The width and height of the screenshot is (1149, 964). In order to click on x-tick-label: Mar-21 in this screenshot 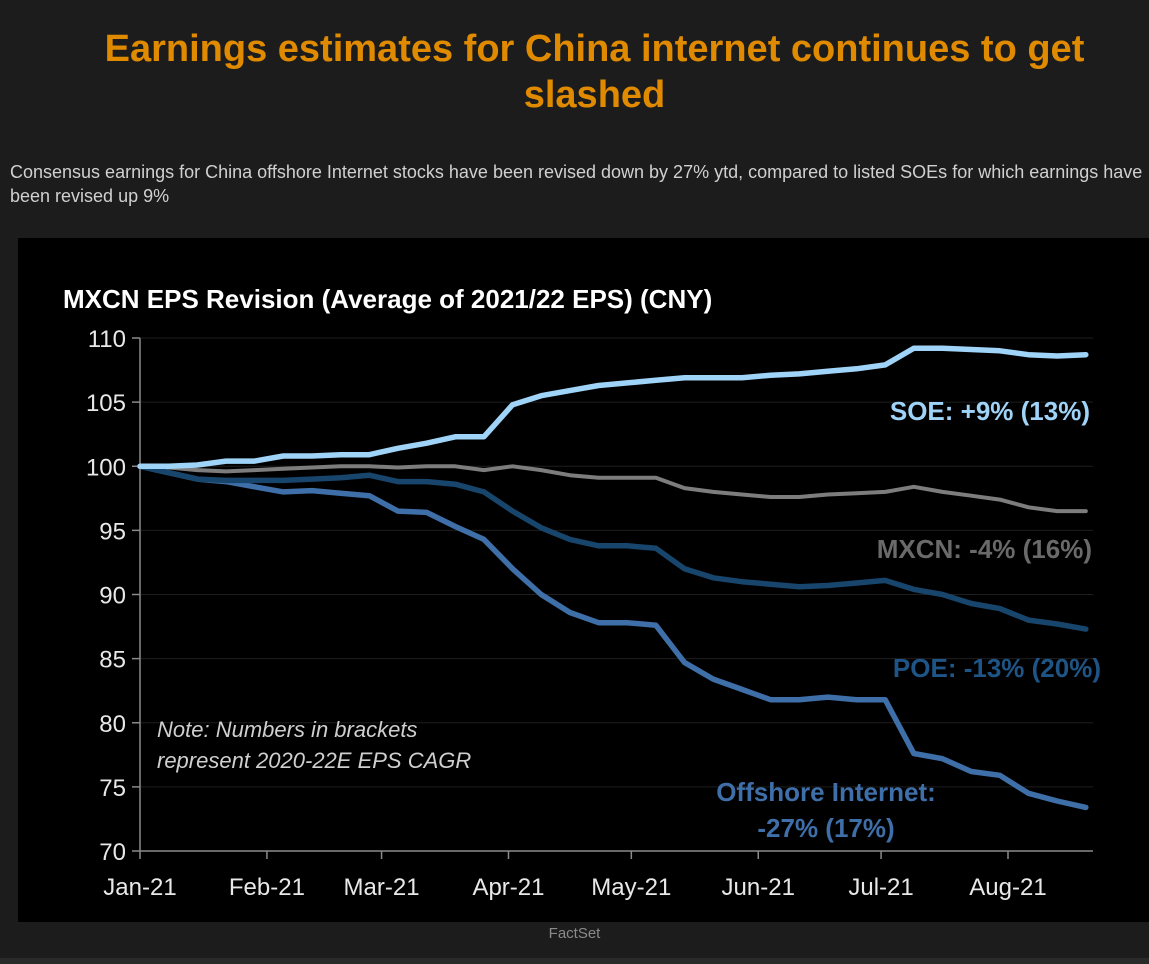, I will do `click(382, 887)`.